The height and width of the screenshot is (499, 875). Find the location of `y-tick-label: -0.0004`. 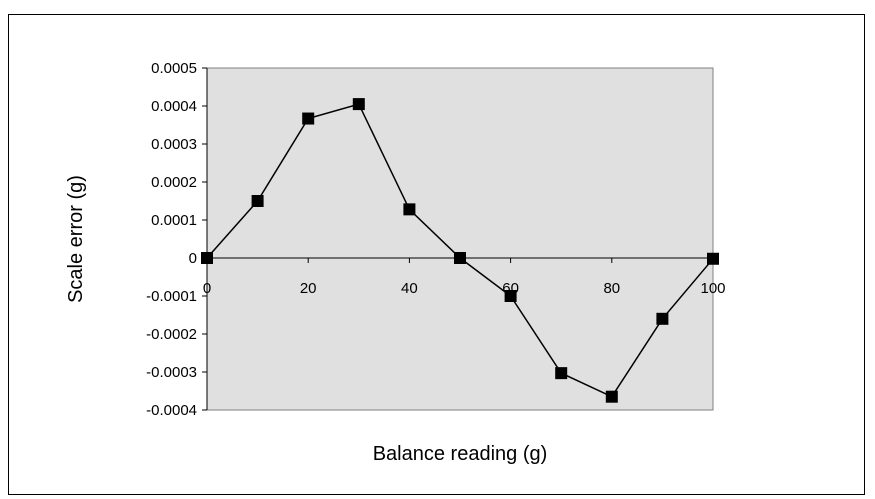

y-tick-label: -0.0004 is located at coordinates (171, 410).